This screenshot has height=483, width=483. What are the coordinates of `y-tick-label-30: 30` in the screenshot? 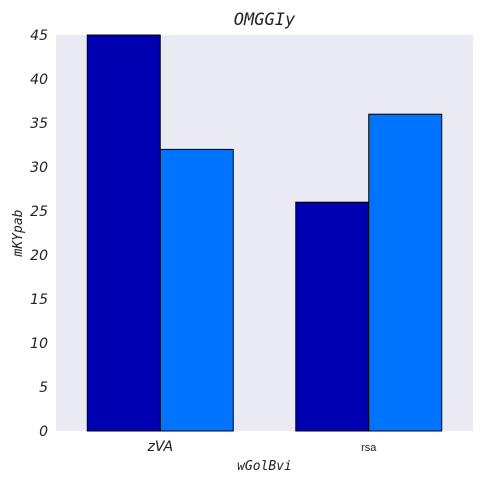 It's located at (39, 168).